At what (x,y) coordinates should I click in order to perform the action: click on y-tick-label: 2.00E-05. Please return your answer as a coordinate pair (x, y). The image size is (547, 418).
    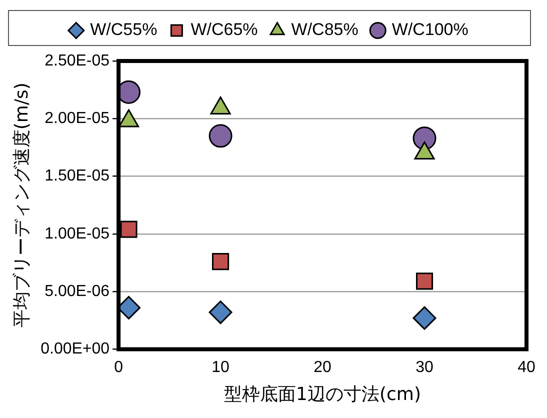
    Looking at the image, I should click on (77, 119).